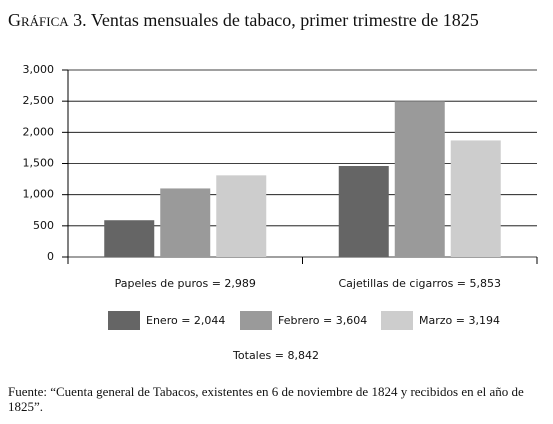  What do you see at coordinates (275, 355) in the screenshot?
I see `total-label: Totales = 8,842` at bounding box center [275, 355].